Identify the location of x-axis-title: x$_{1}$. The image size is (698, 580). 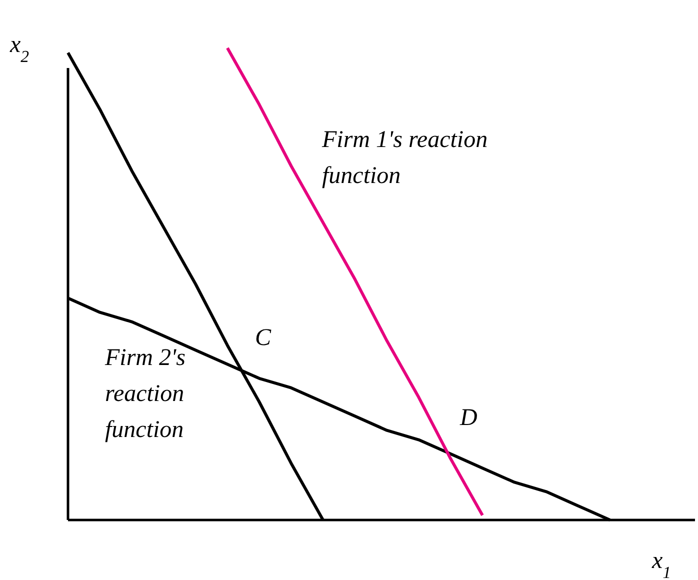
(661, 564).